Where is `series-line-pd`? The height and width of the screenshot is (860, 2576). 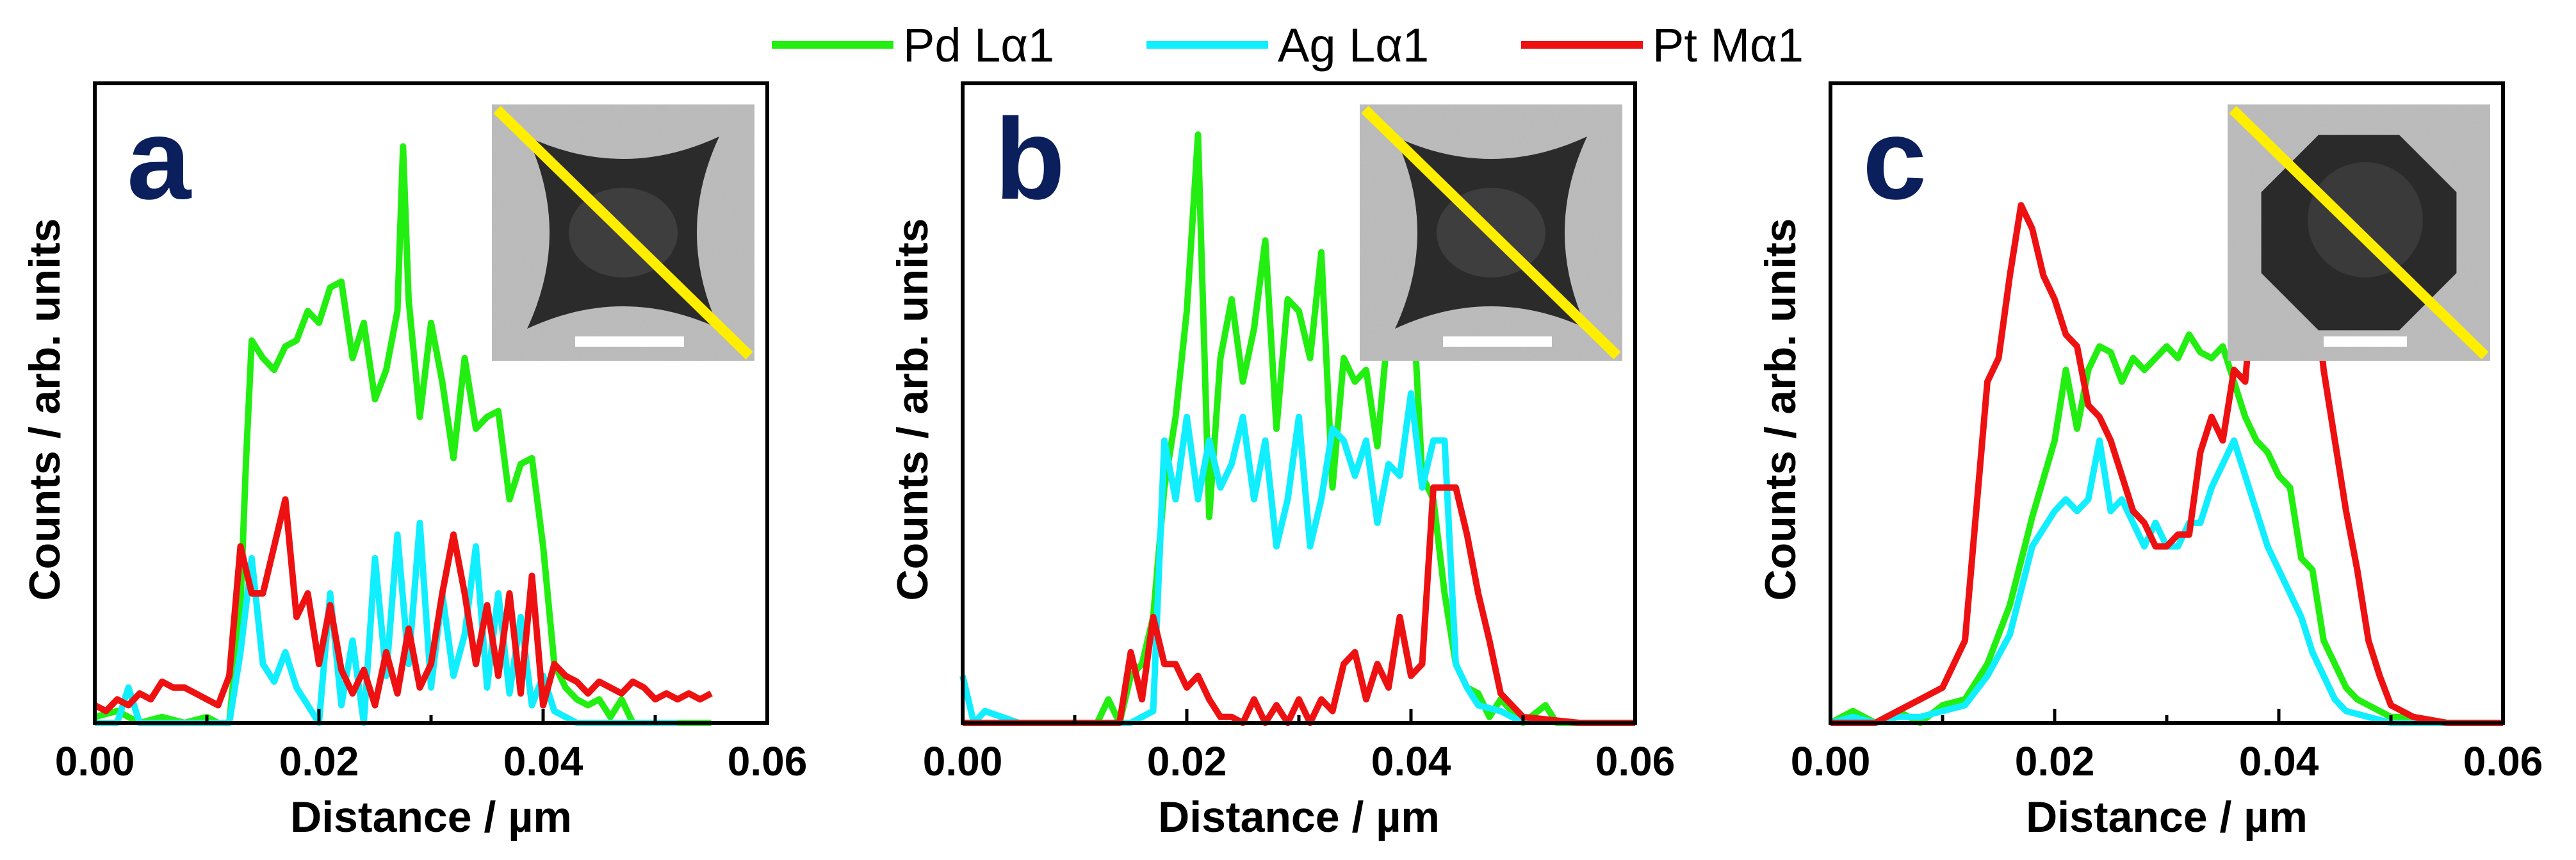 series-line-pd is located at coordinates (2166, 528).